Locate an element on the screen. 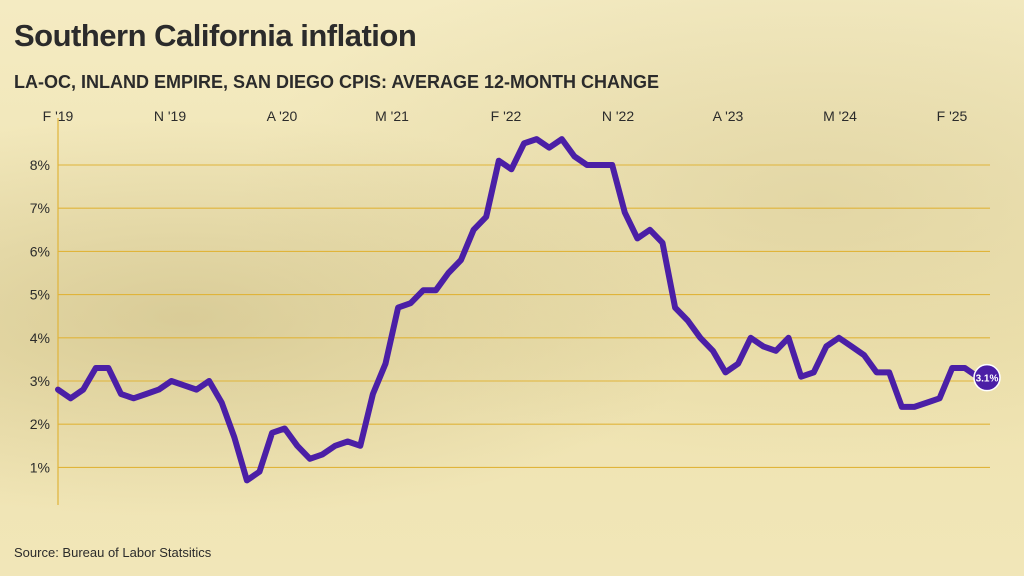  x-tick-label: A '20 is located at coordinates (282, 116).